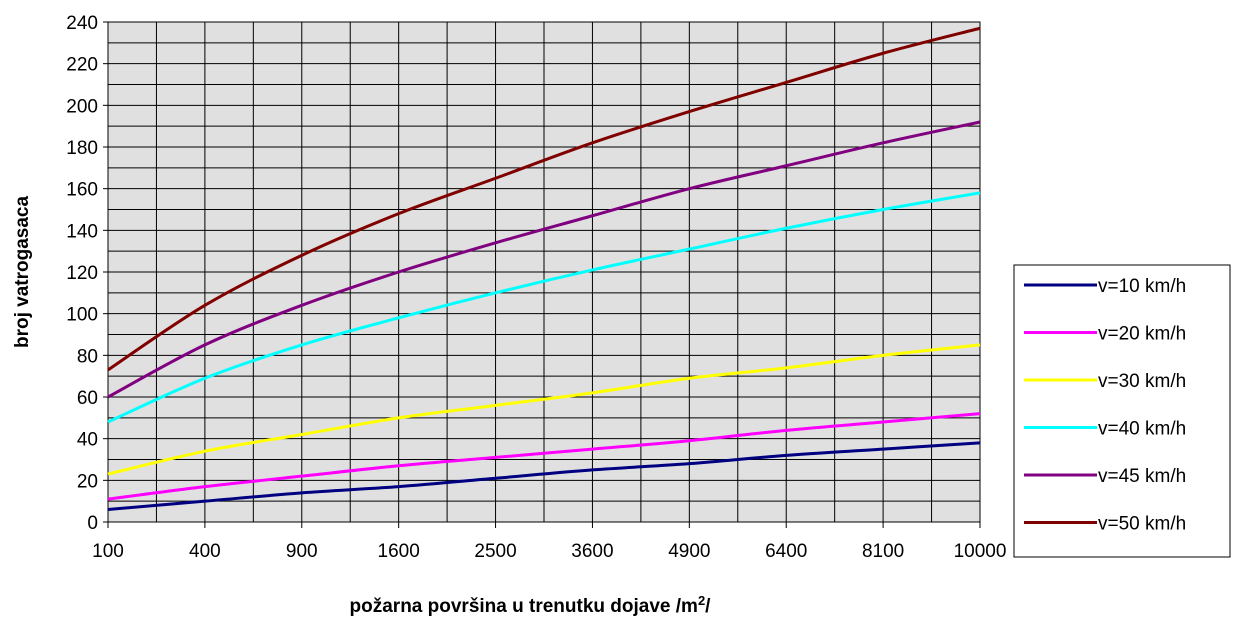 This screenshot has height=619, width=1233. Describe the element at coordinates (82, 23) in the screenshot. I see `y-tick-label: 240` at that location.